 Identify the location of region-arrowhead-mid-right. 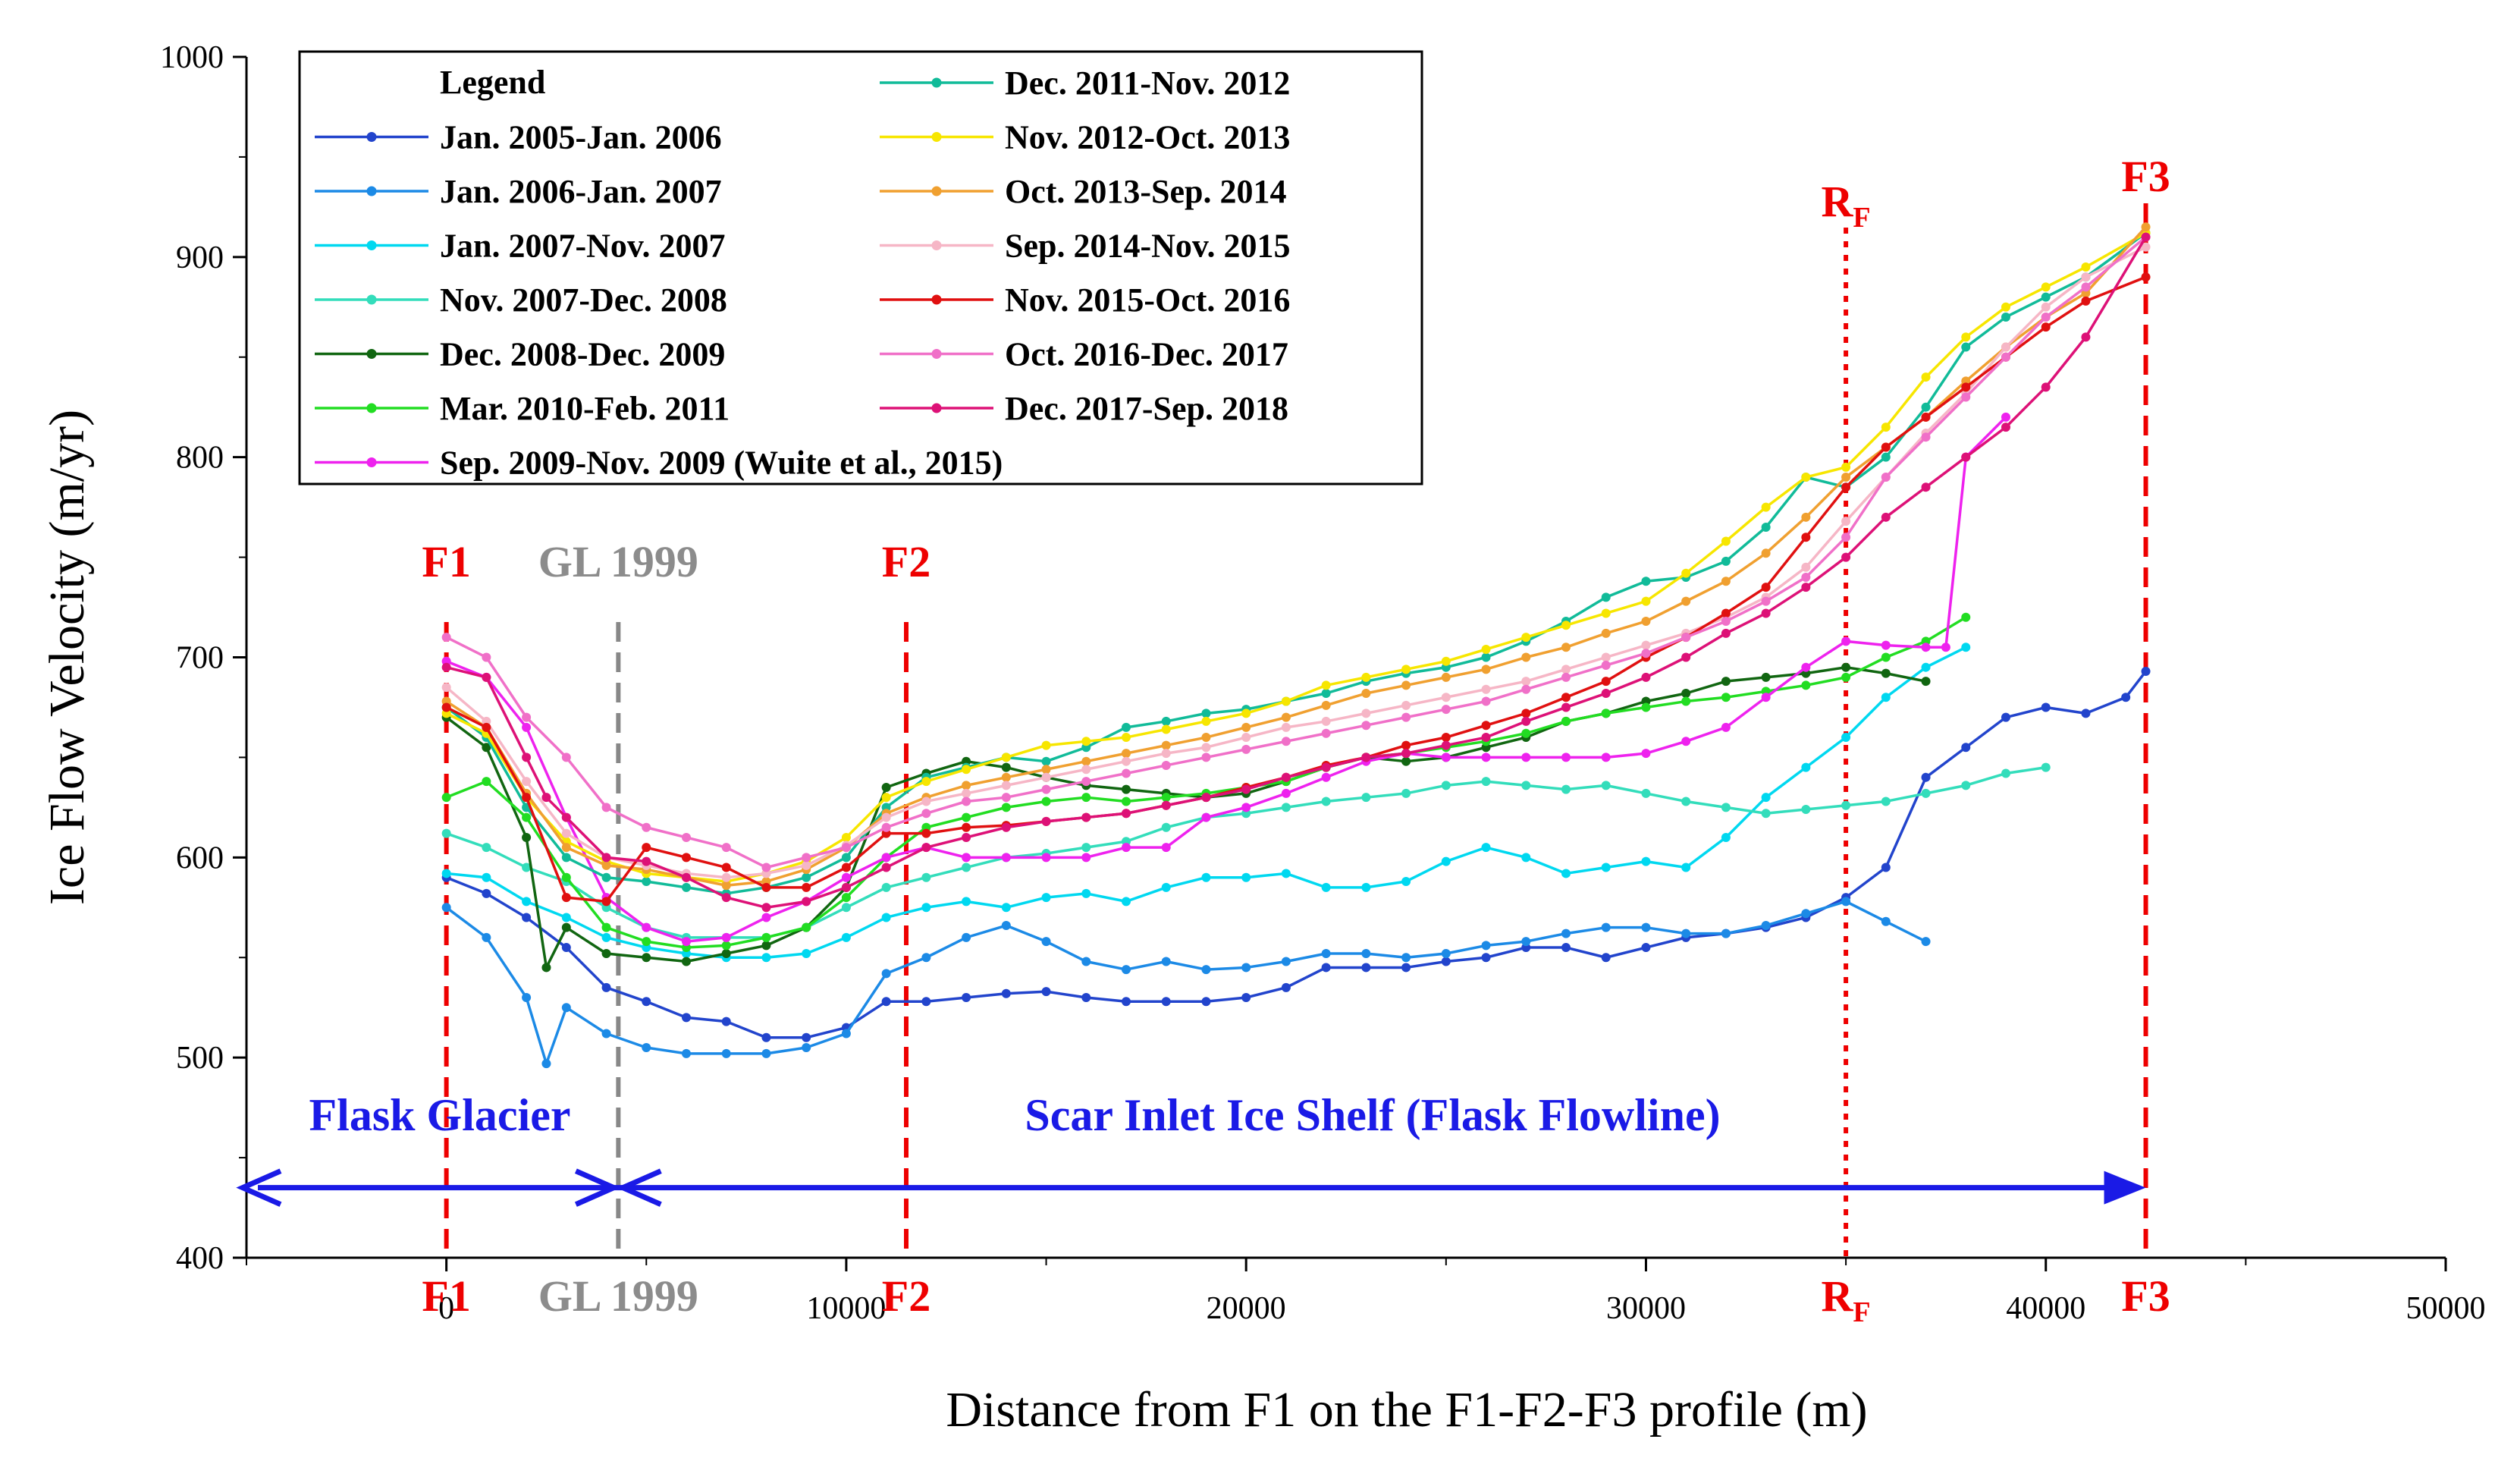
(639, 1187).